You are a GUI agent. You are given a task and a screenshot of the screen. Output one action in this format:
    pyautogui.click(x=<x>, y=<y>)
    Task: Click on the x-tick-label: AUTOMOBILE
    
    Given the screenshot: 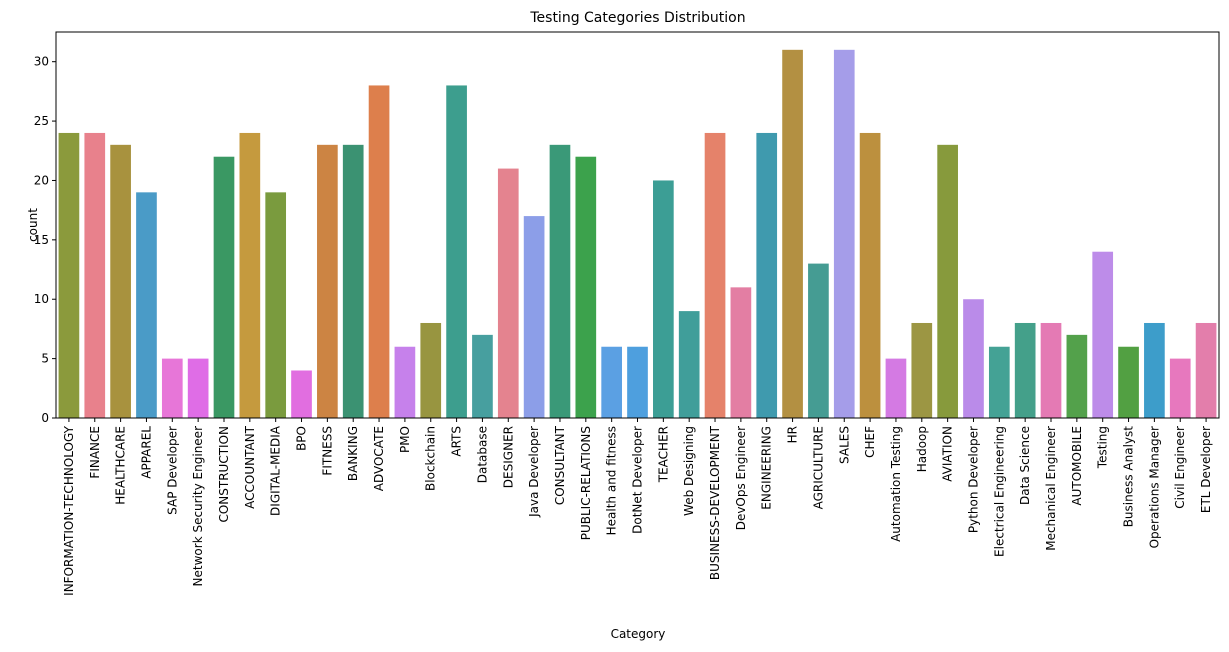 What is the action you would take?
    pyautogui.click(x=1077, y=466)
    